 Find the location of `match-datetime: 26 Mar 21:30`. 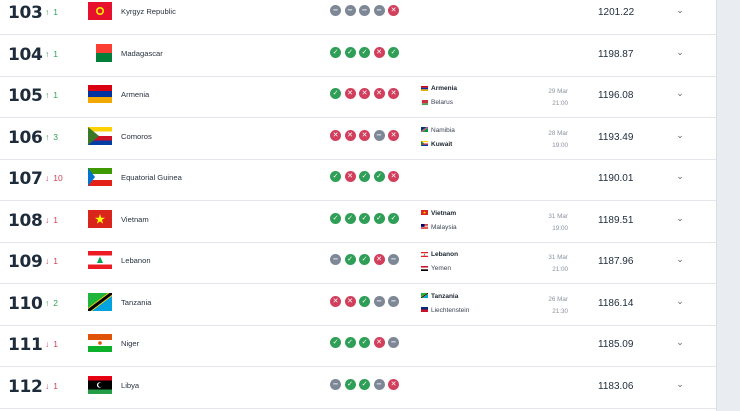

match-datetime: 26 Mar 21:30 is located at coordinates (544, 306).